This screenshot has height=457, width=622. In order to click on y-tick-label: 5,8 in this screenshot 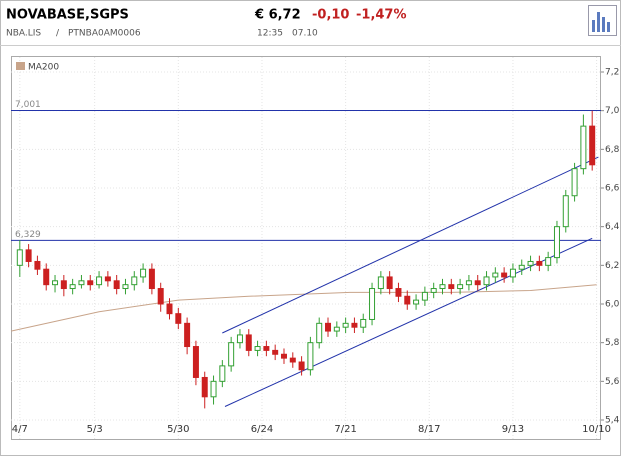, I will do `click(612, 343)`.